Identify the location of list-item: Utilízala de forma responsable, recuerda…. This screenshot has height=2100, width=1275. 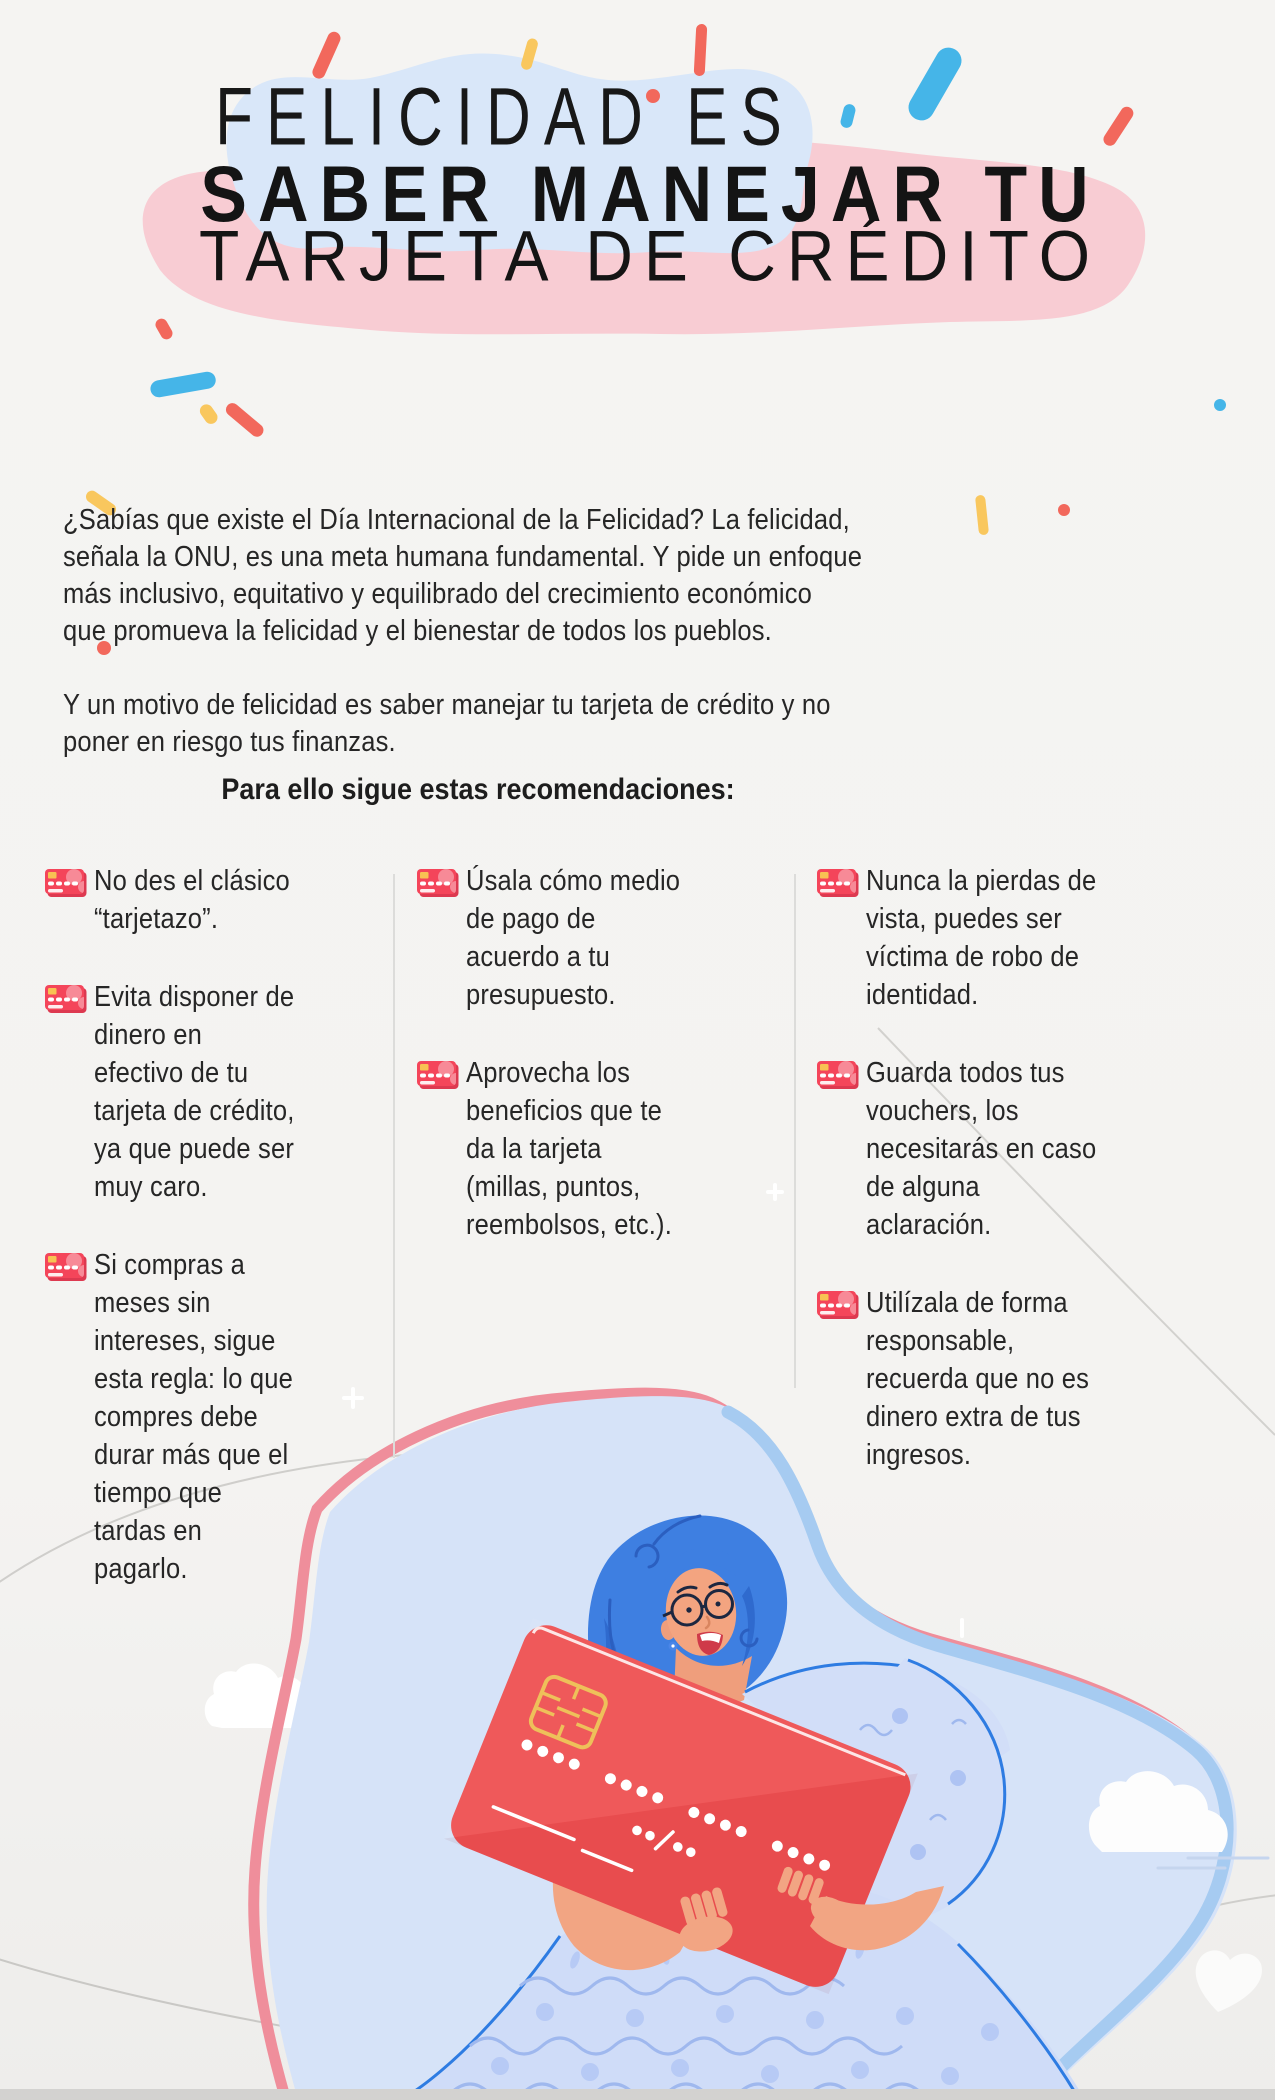
(1036, 1379).